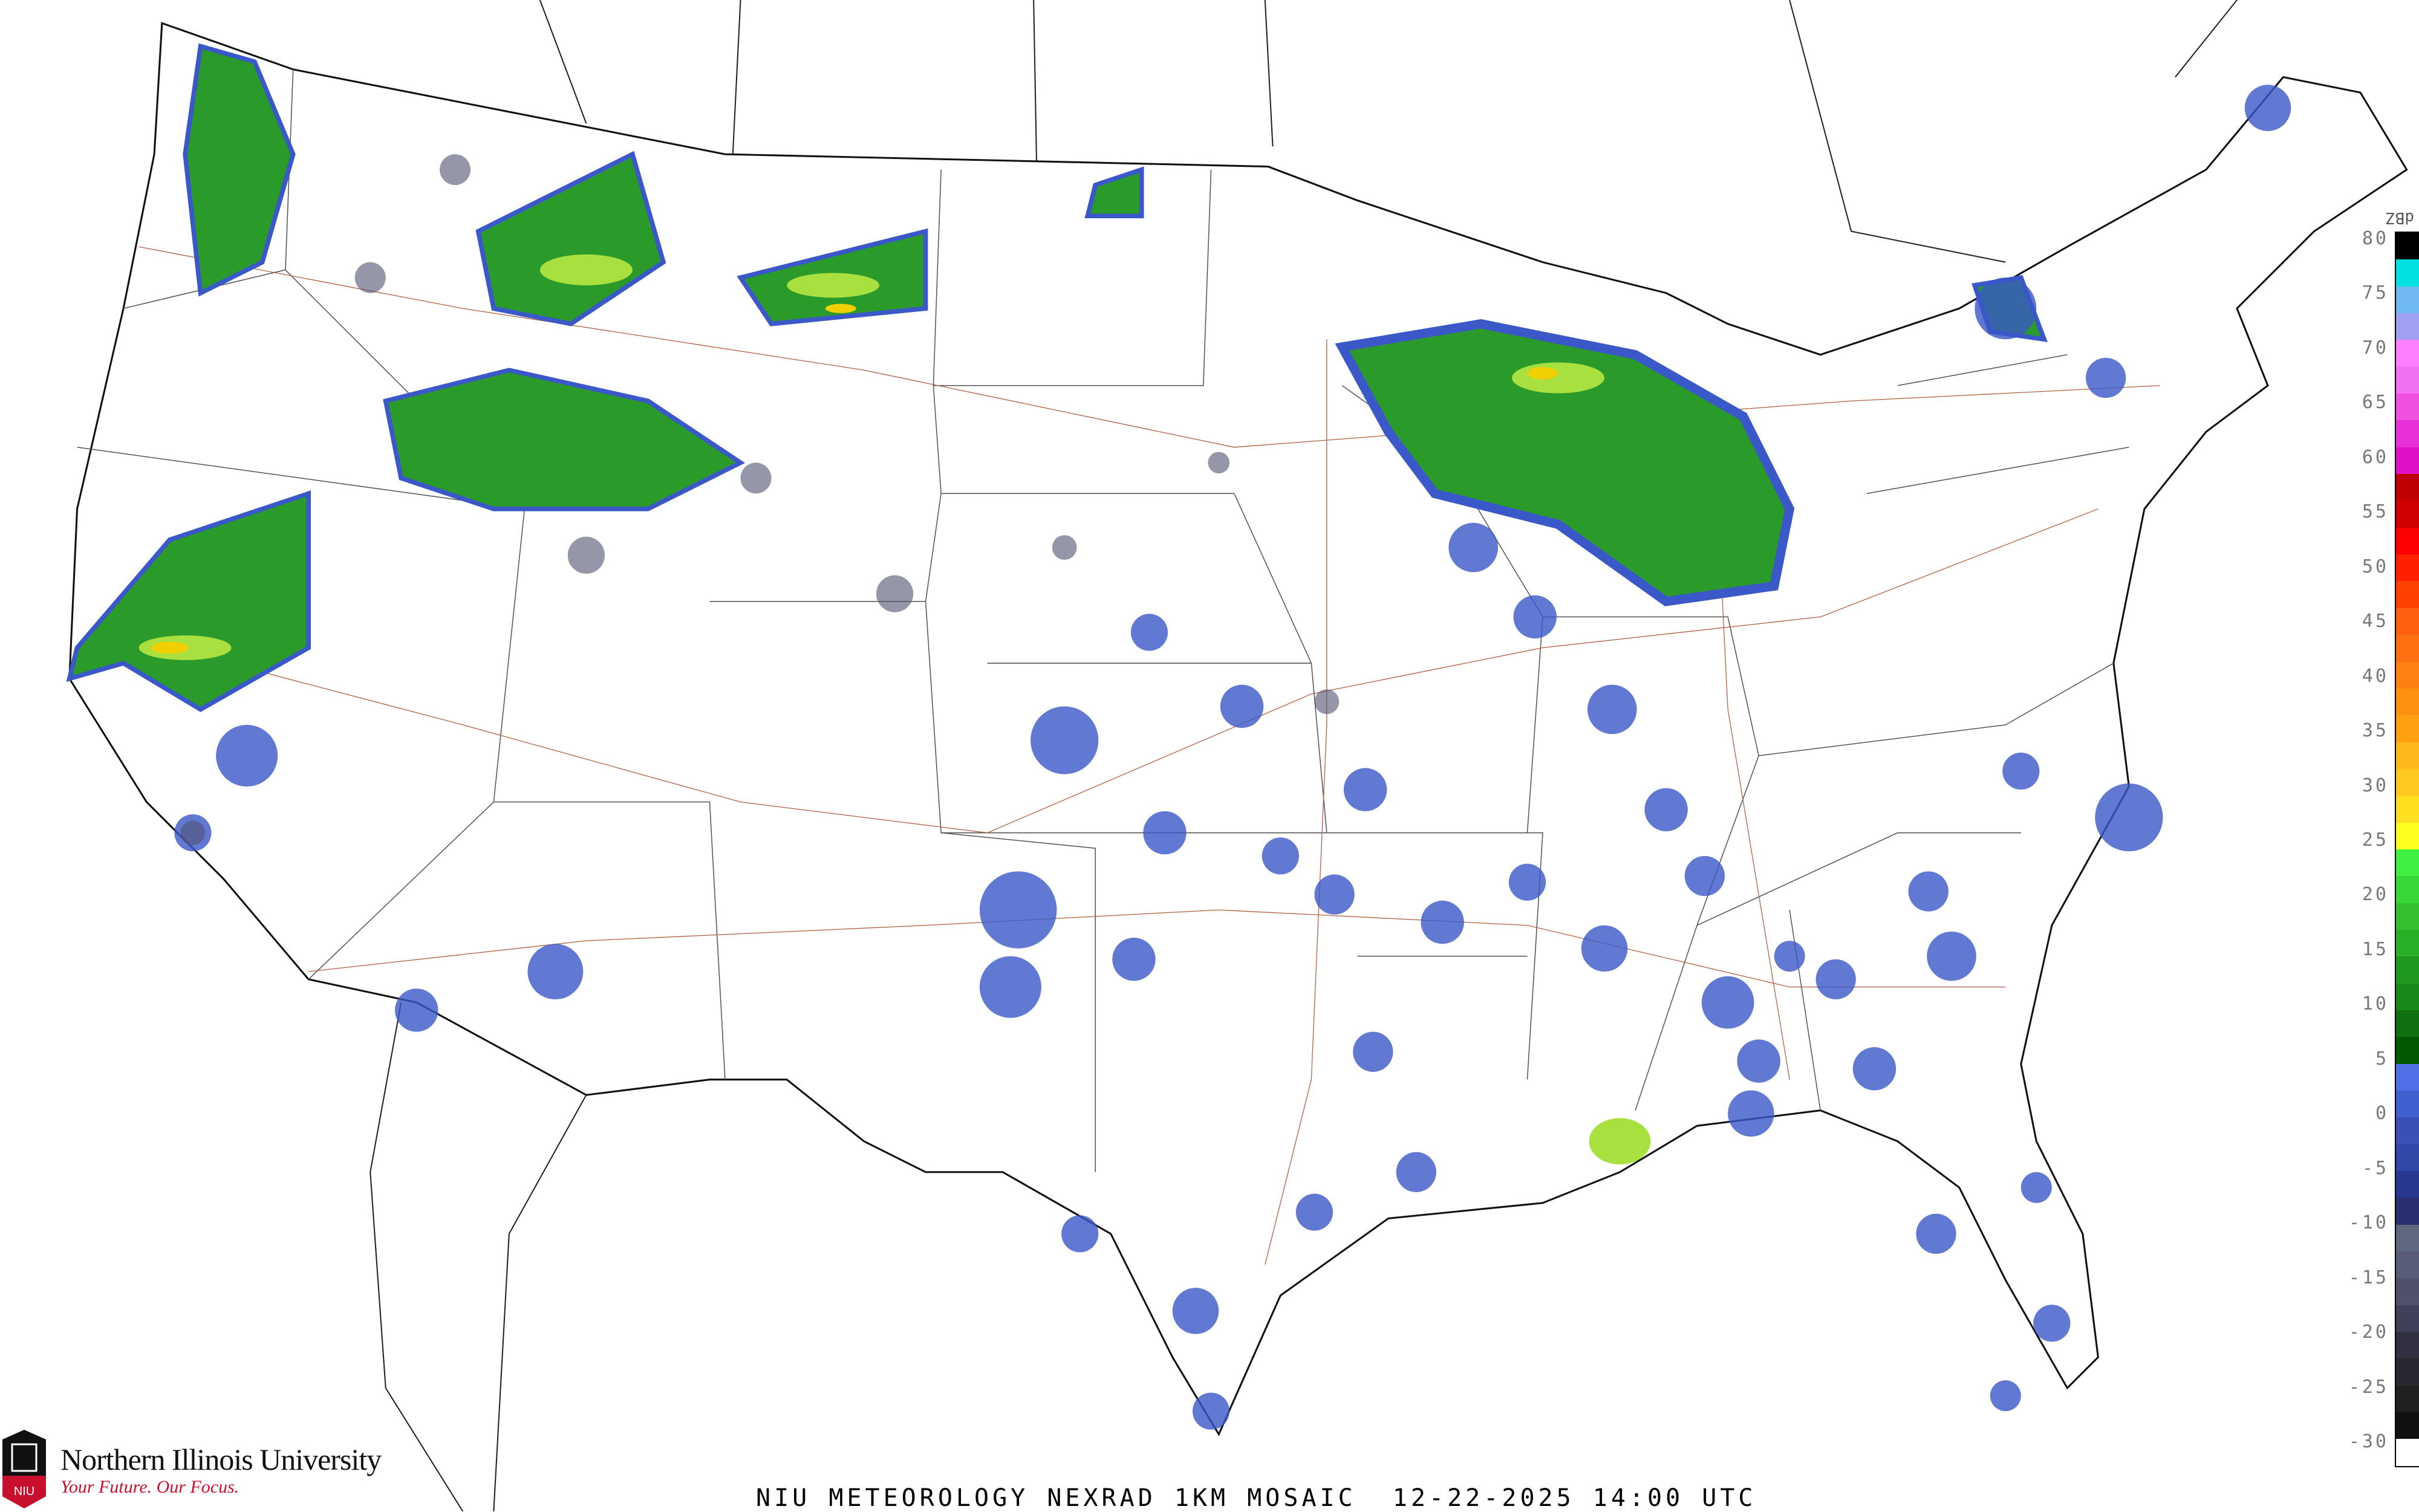 The image size is (2419, 1512). What do you see at coordinates (2368, 1277) in the screenshot?
I see `legend-tick-label: -15` at bounding box center [2368, 1277].